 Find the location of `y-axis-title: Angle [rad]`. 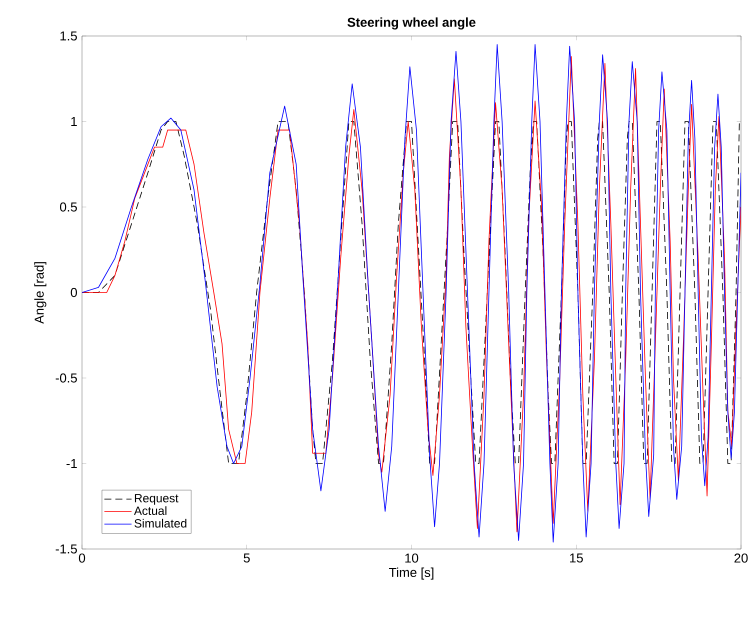

y-axis-title: Angle [rad] is located at coordinates (40, 293).